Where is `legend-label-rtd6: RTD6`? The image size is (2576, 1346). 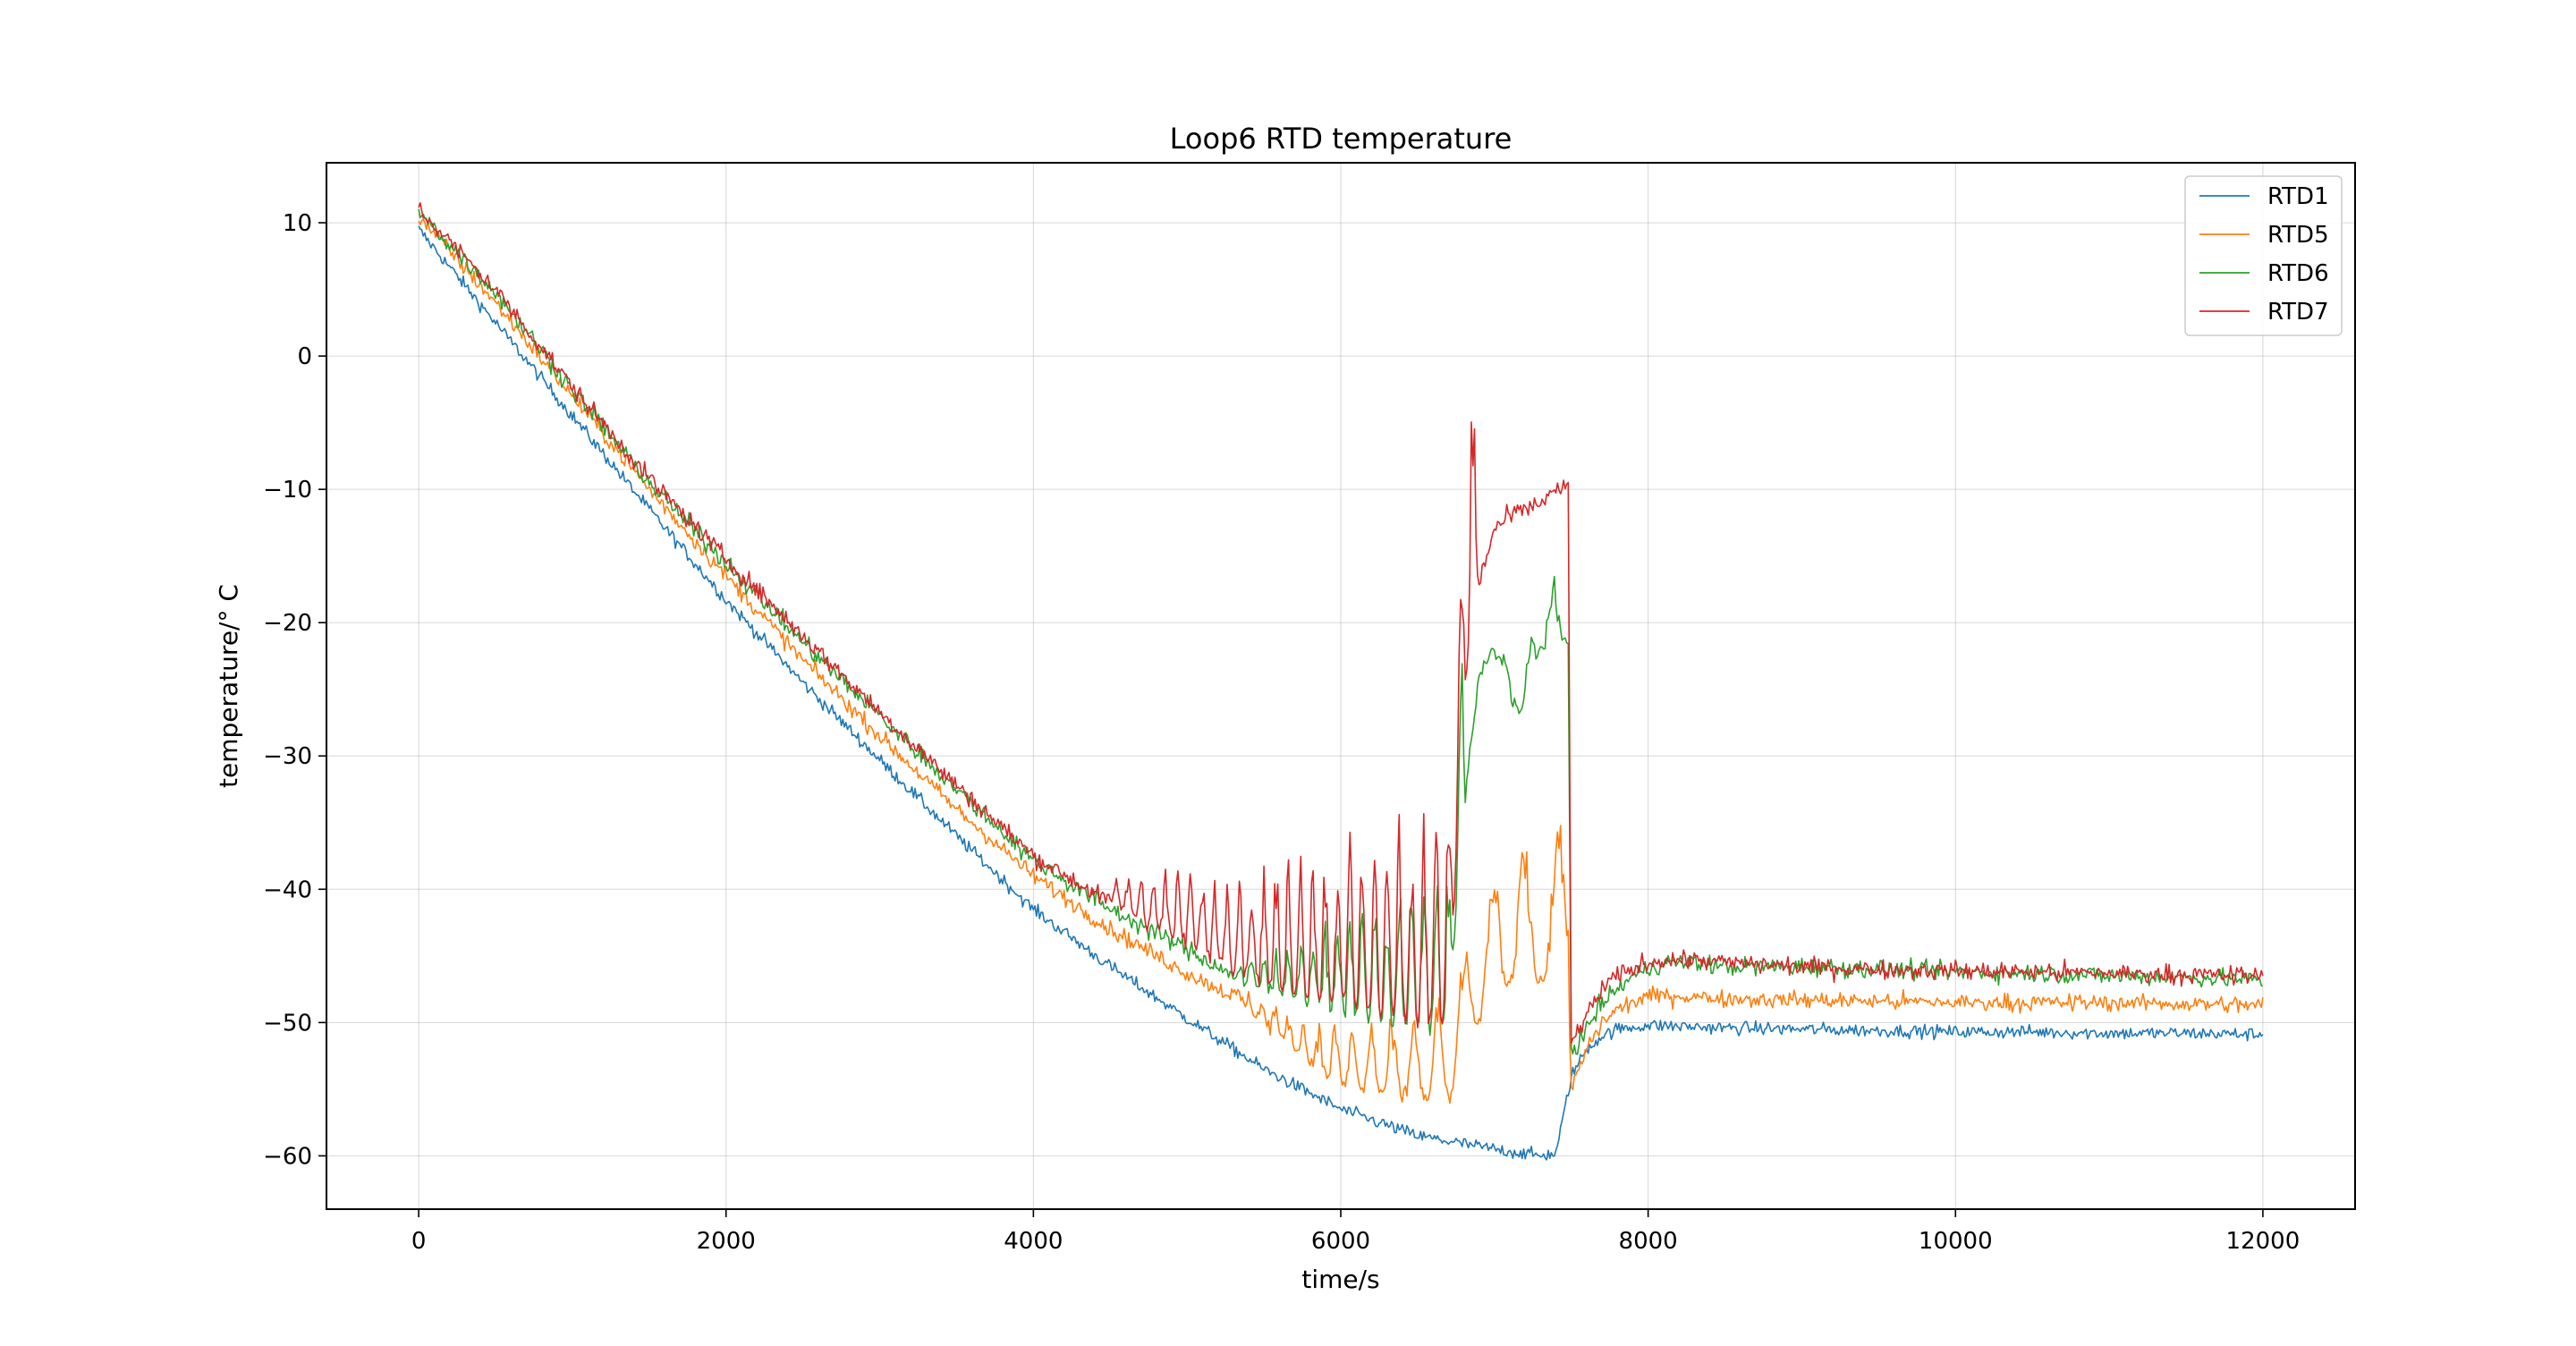 legend-label-rtd6: RTD6 is located at coordinates (2298, 273).